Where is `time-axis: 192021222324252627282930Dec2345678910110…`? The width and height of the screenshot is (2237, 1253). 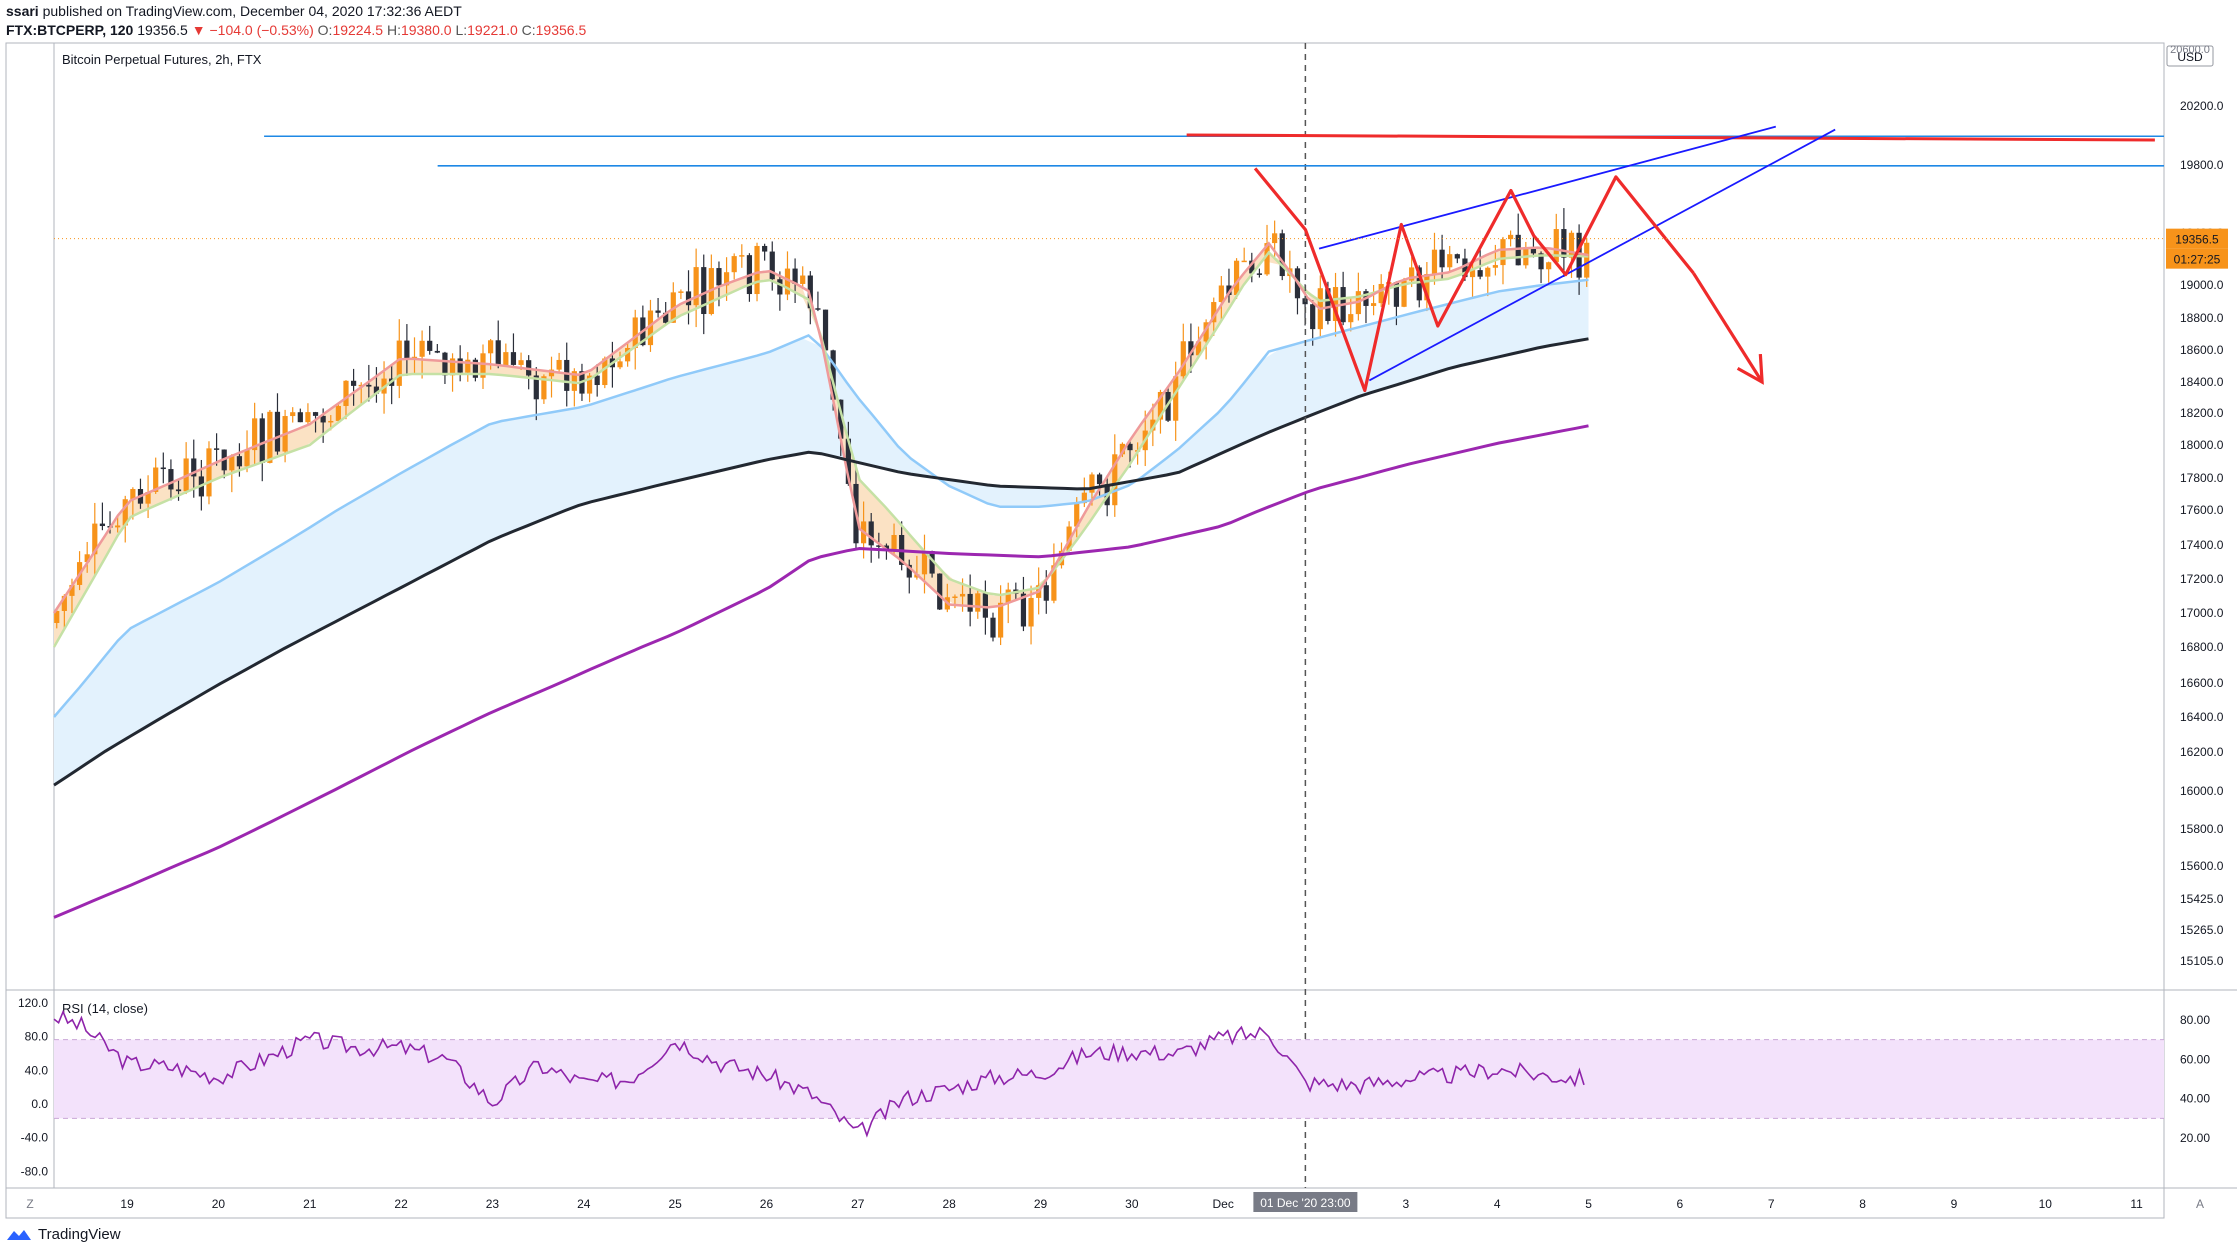
time-axis: 192021222324252627282930Dec2345678910110… is located at coordinates (1131, 1202).